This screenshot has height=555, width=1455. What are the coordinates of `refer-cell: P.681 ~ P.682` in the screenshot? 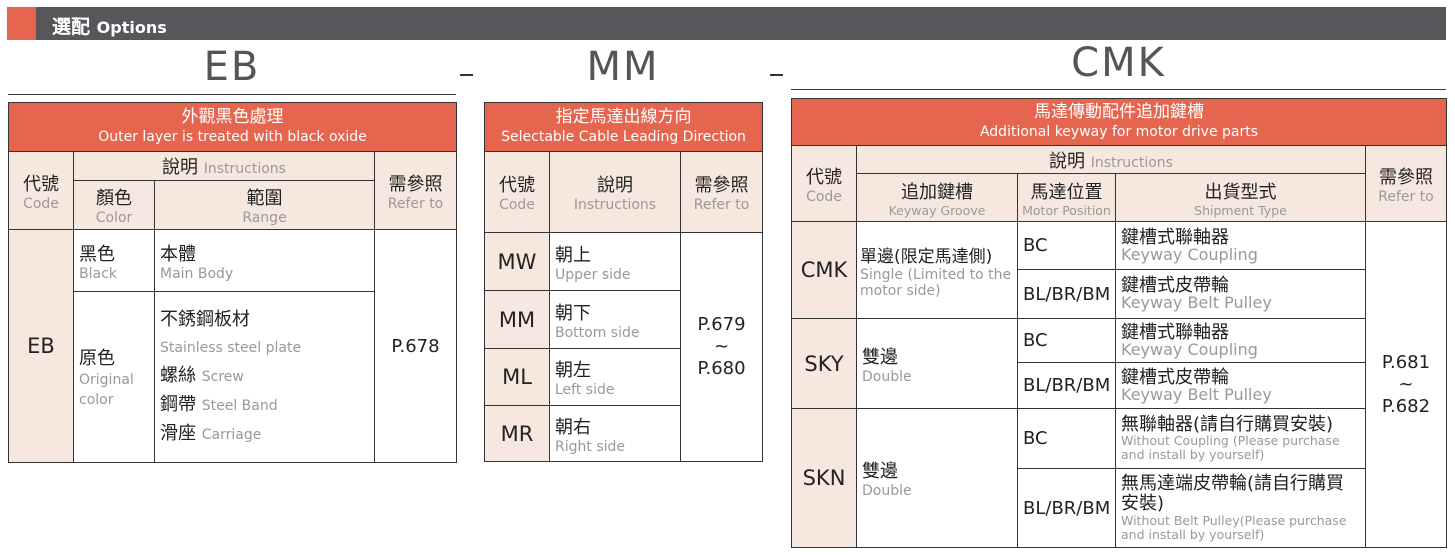 It's located at (1406, 384).